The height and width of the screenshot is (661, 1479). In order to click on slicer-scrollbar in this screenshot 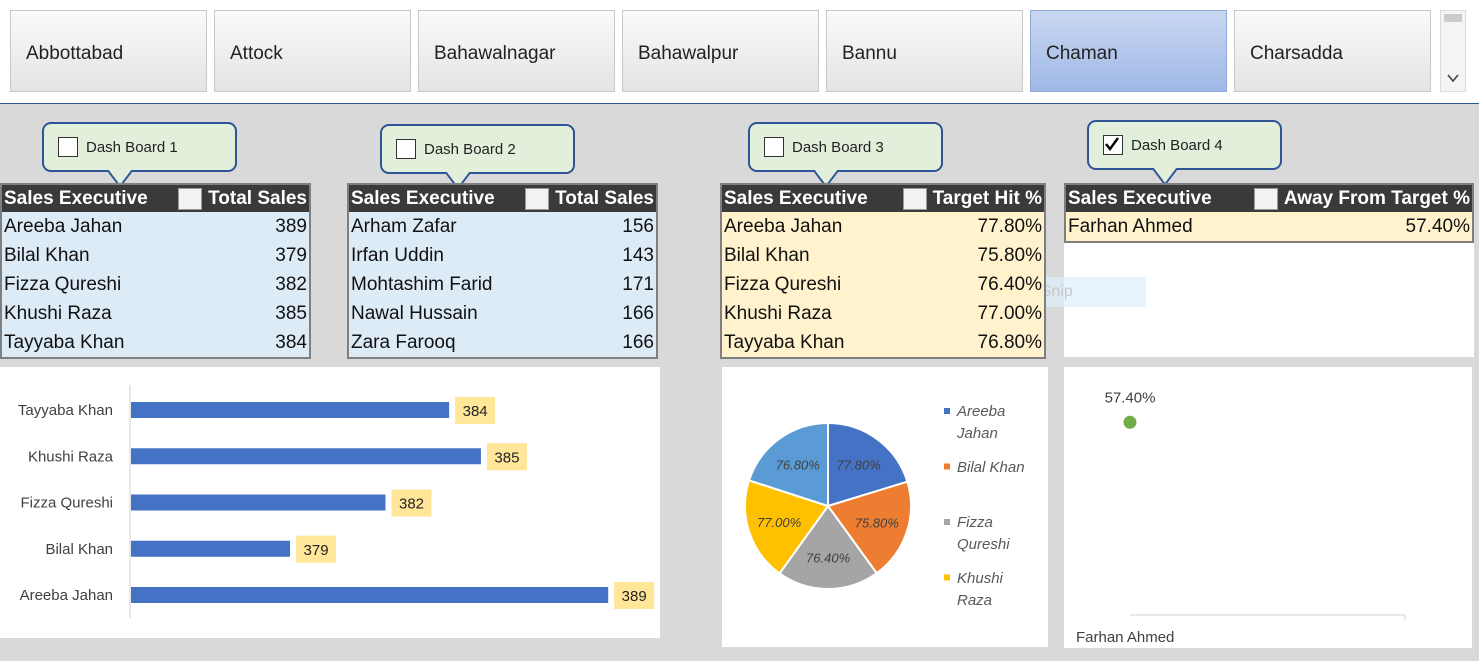, I will do `click(1453, 51)`.